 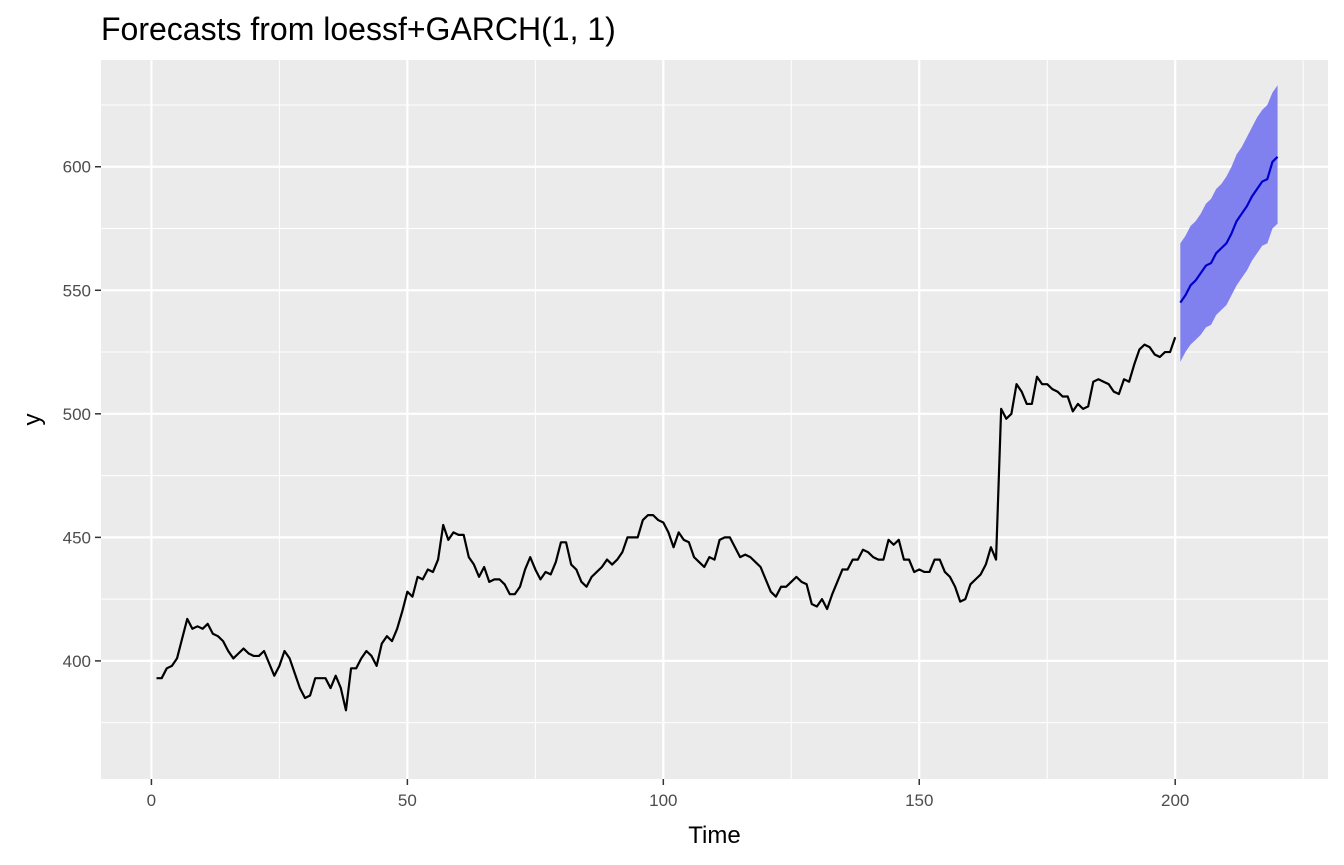 I want to click on y-tick-label: 600, so click(x=77, y=167).